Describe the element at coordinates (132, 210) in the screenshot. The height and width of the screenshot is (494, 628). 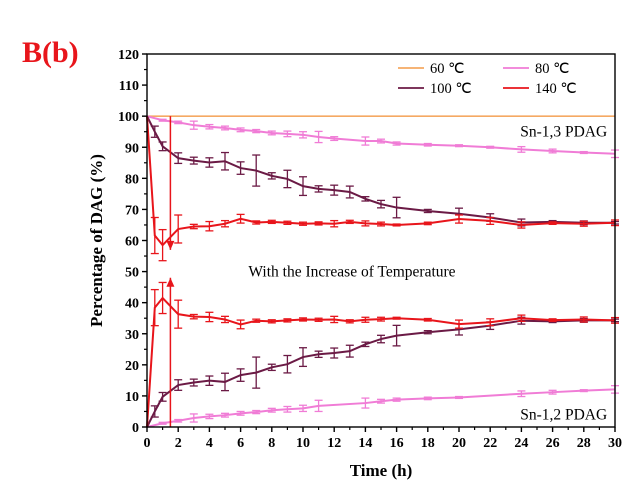
I see `y-tick-label: 70` at that location.